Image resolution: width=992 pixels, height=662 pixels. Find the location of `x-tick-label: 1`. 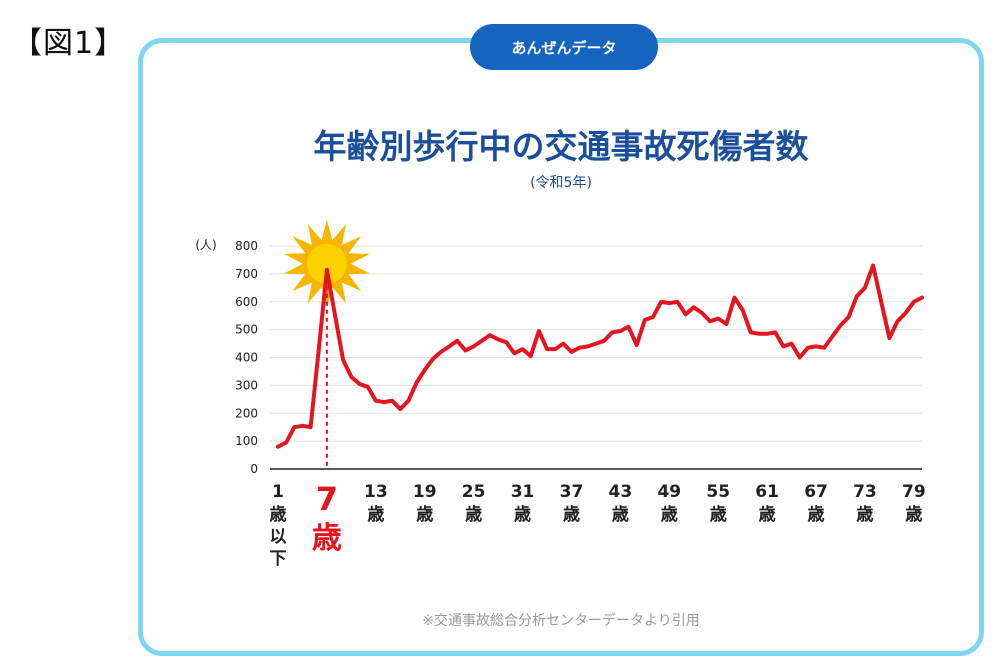

x-tick-label: 1 is located at coordinates (278, 492).